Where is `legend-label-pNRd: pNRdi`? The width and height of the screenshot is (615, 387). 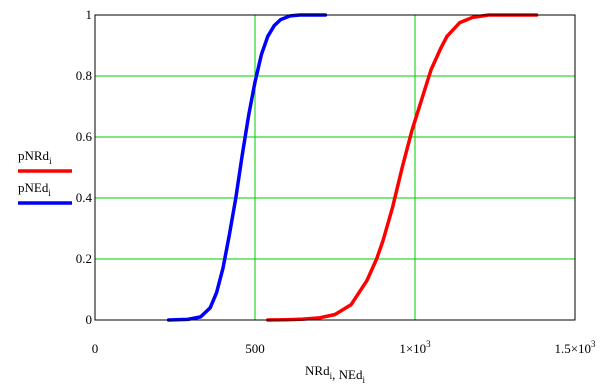 legend-label-pNRd: pNRdi is located at coordinates (35, 157).